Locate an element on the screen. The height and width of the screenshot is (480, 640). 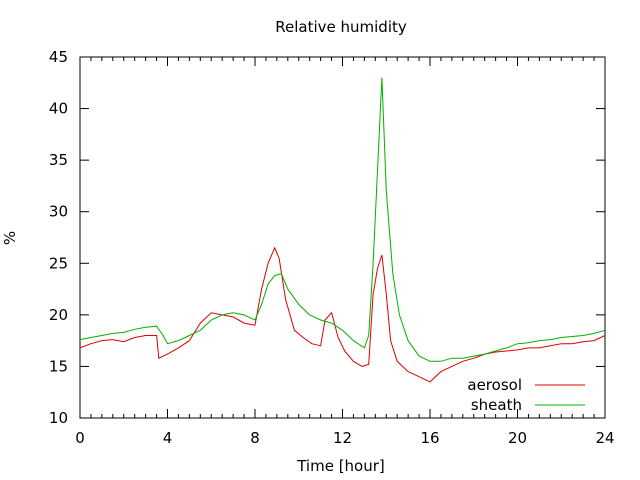
y-tick-label: 40 is located at coordinates (58, 109).